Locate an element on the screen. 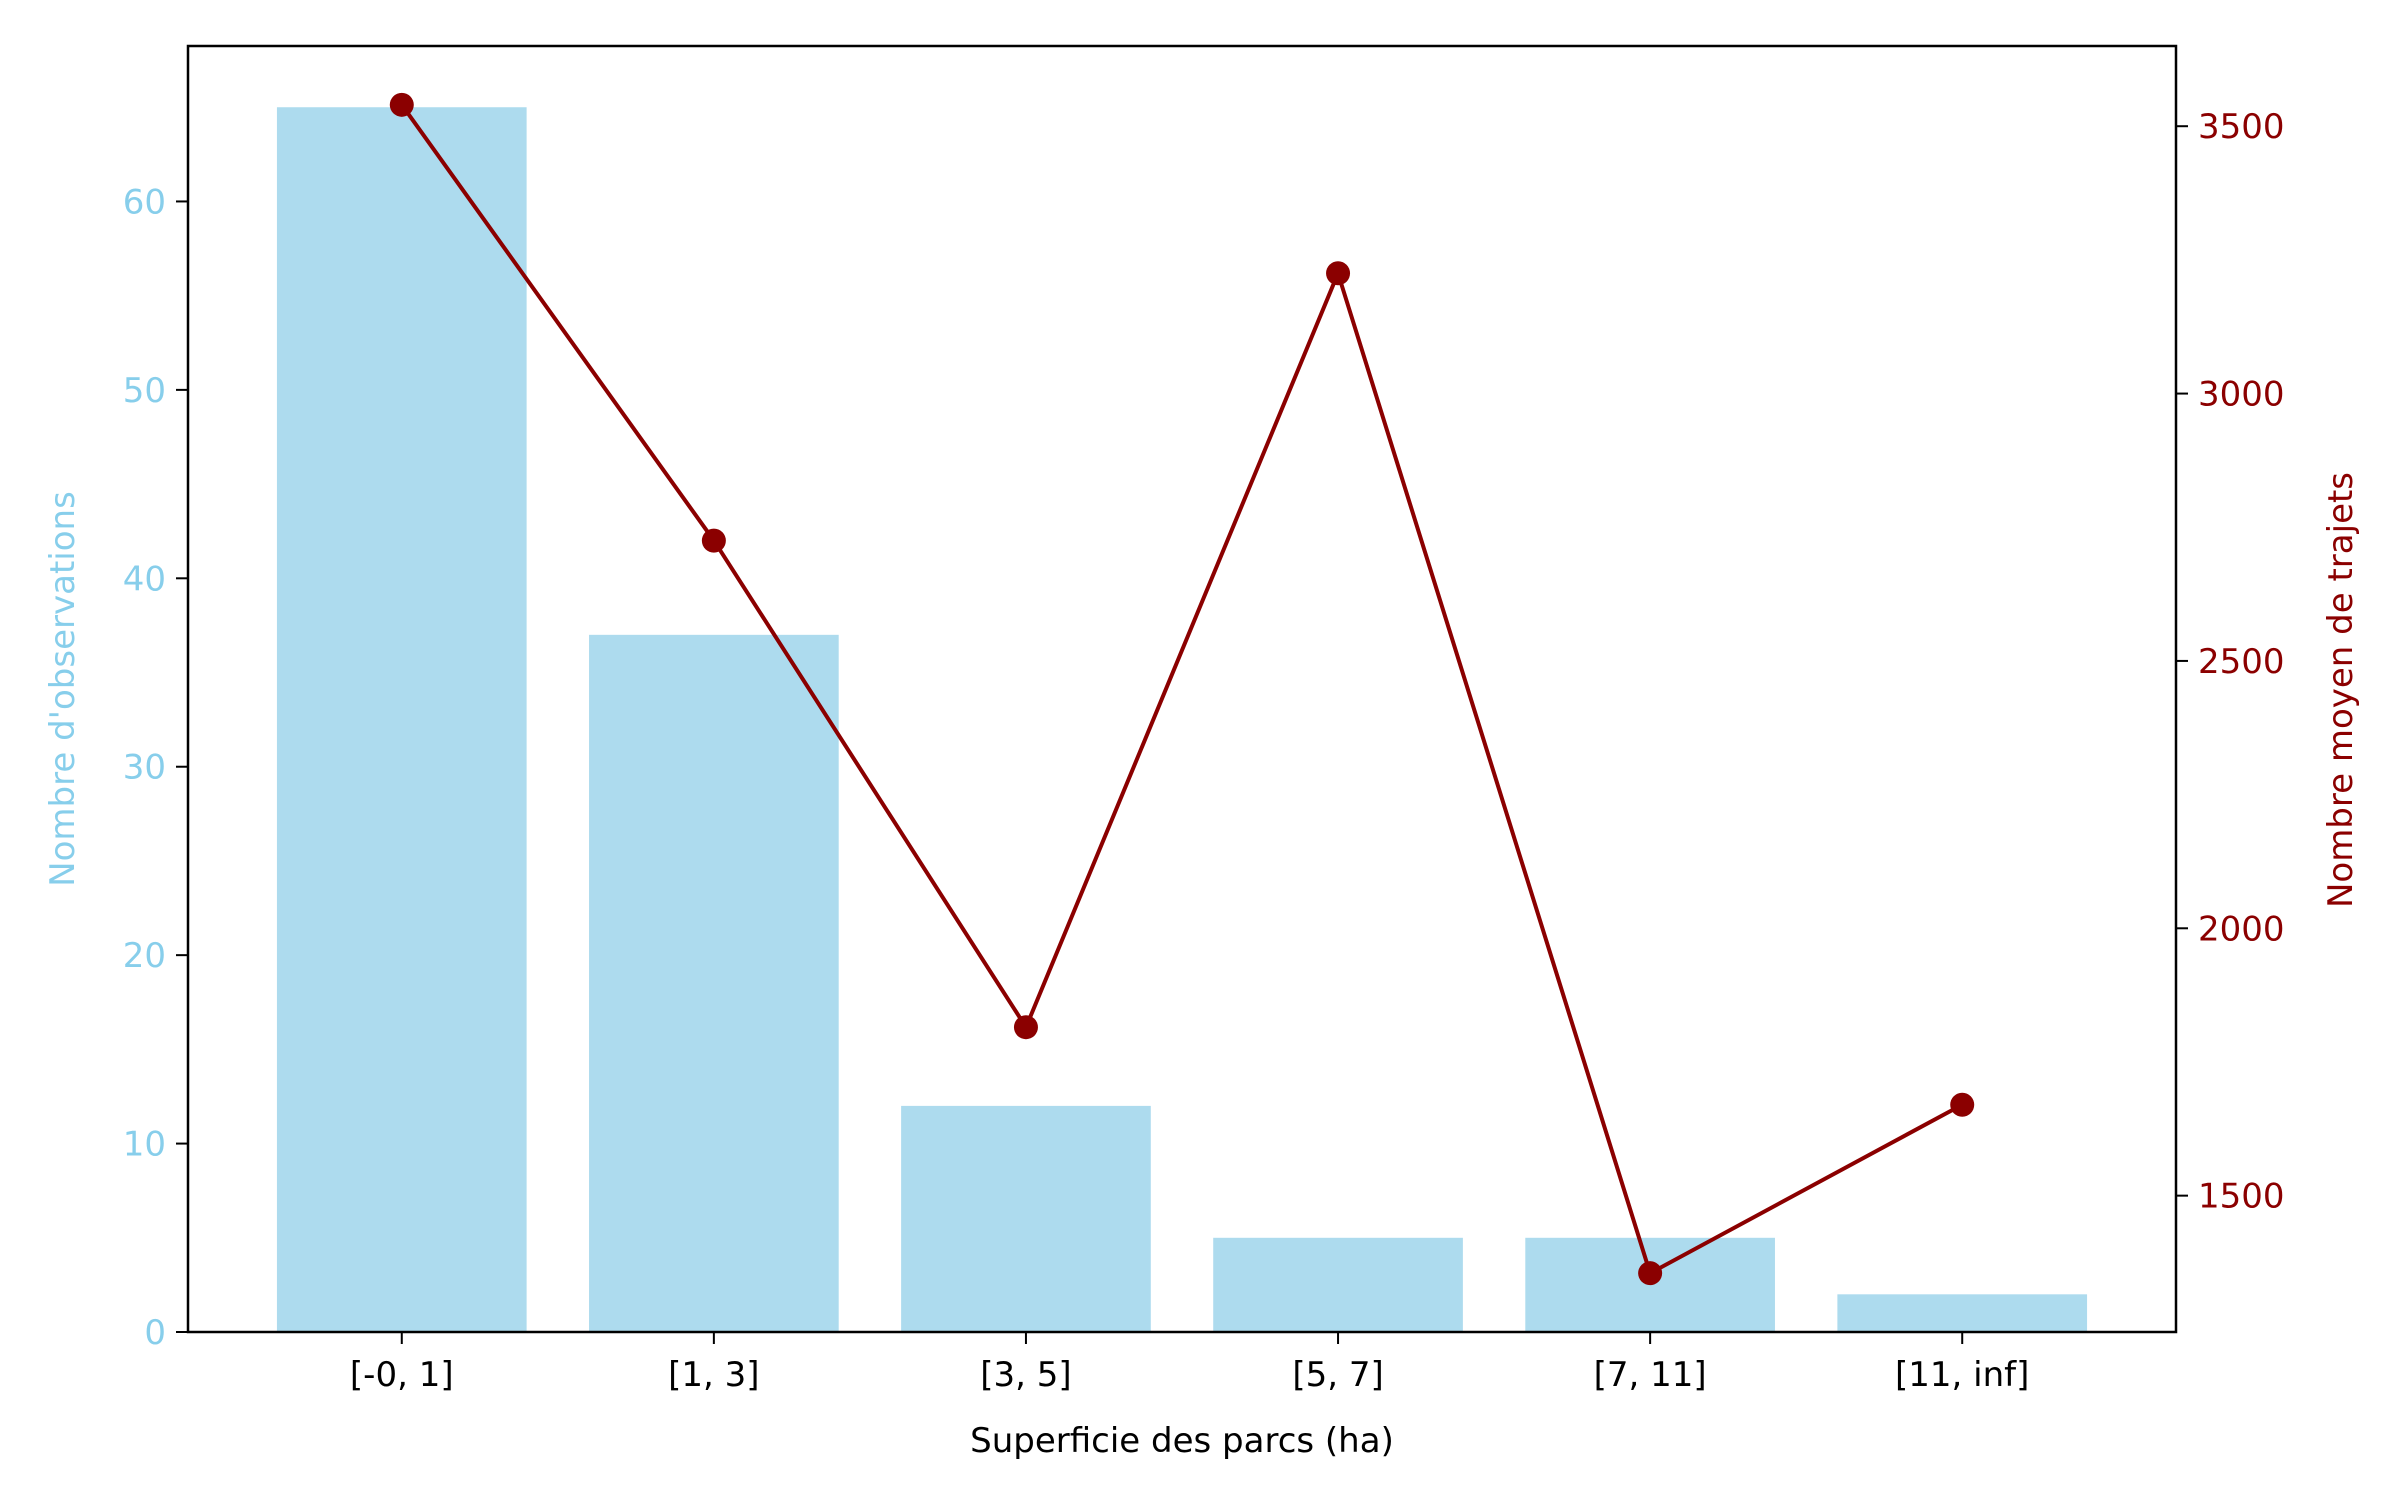 The width and height of the screenshot is (2400, 1504). x-tick-label-2: [3, 5] is located at coordinates (1025, 1375).